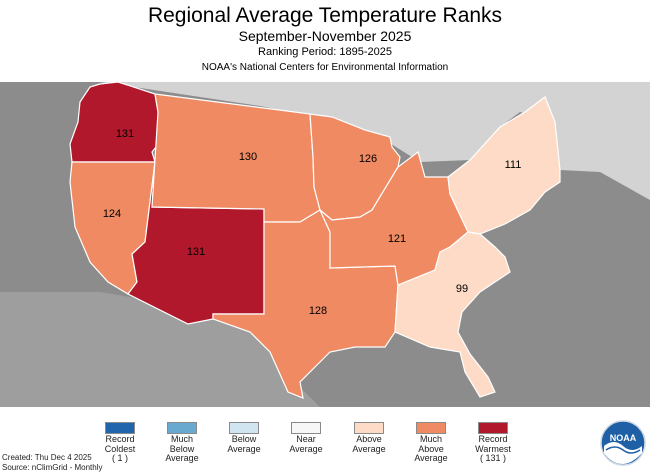  I want to click on region-southeast, so click(452, 314).